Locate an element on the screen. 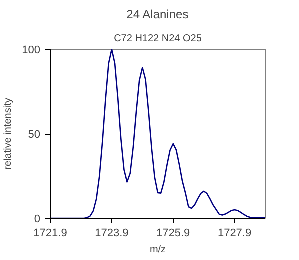 The image size is (299, 260). y-tick-label: 50 is located at coordinates (34, 135).